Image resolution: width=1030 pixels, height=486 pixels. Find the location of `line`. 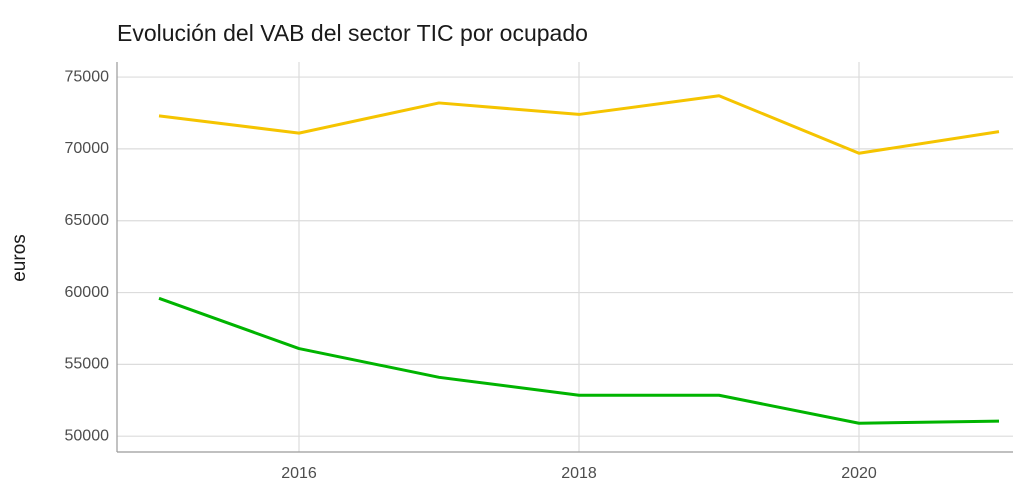

line is located at coordinates (579, 124).